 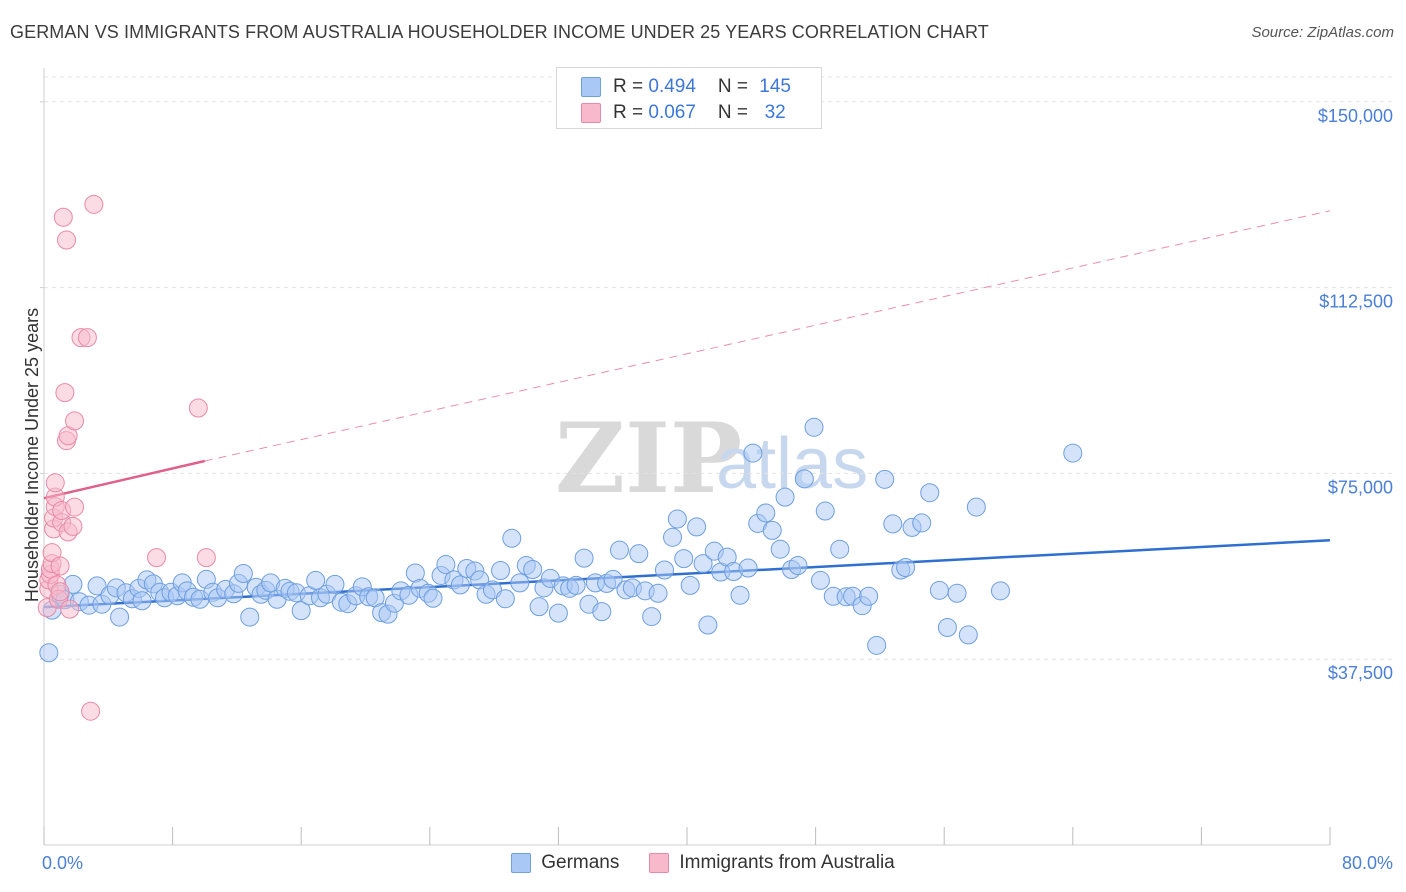 What do you see at coordinates (659, 863) in the screenshot?
I see `series-swatch-australia` at bounding box center [659, 863].